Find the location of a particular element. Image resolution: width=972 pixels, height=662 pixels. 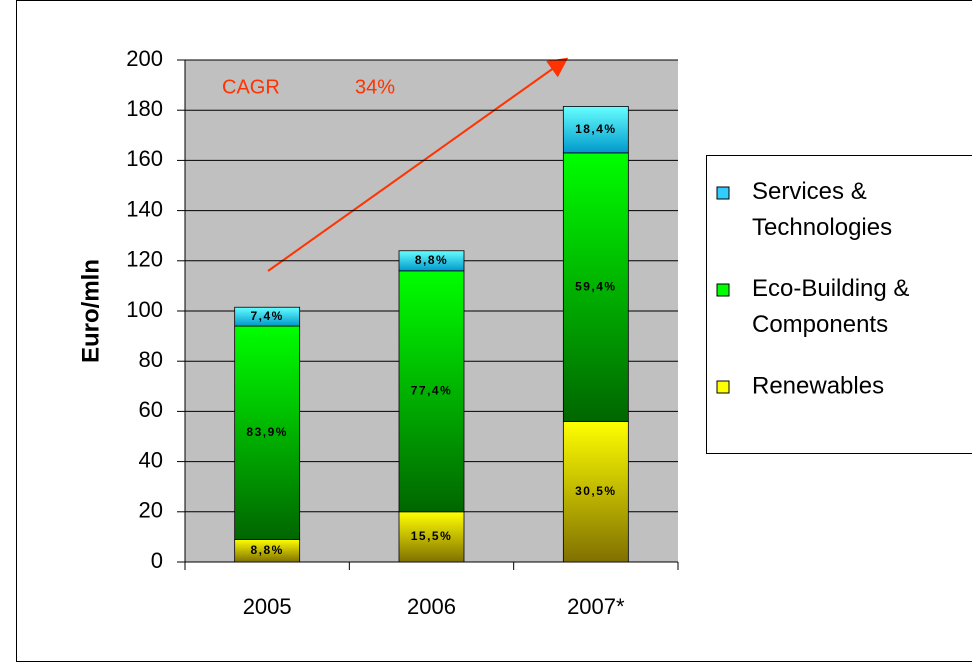

data-label: 18,4% is located at coordinates (596, 129).